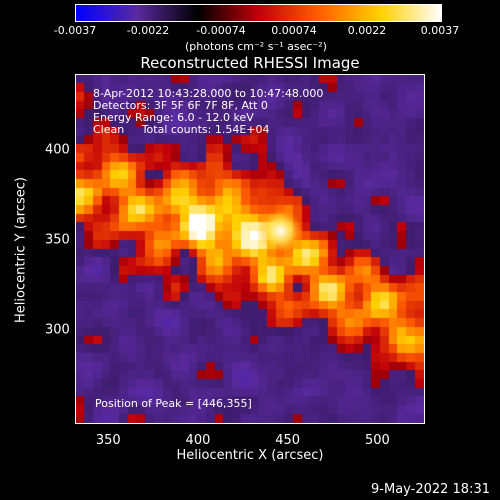 This screenshot has height=500, width=500. I want to click on colorbar-tick-label: 0.00074, so click(294, 30).